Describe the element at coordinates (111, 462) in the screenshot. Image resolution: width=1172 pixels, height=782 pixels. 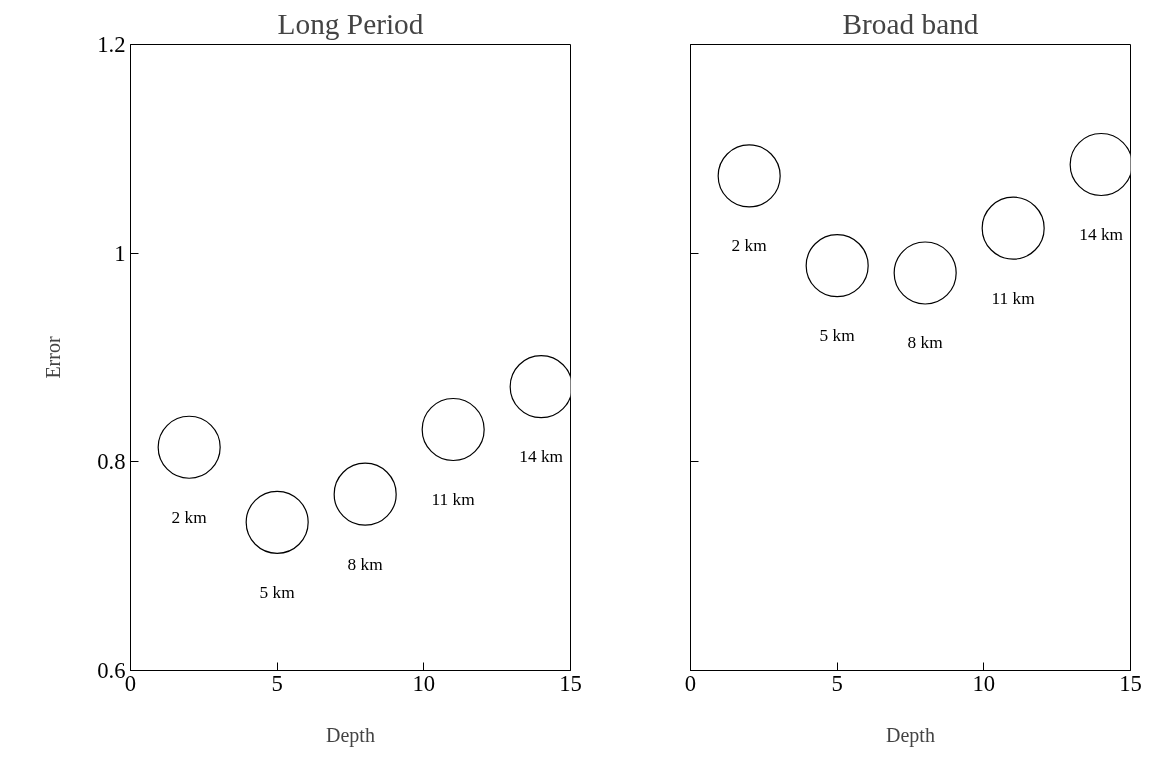
I see `y-tick-label: 0.8` at that location.